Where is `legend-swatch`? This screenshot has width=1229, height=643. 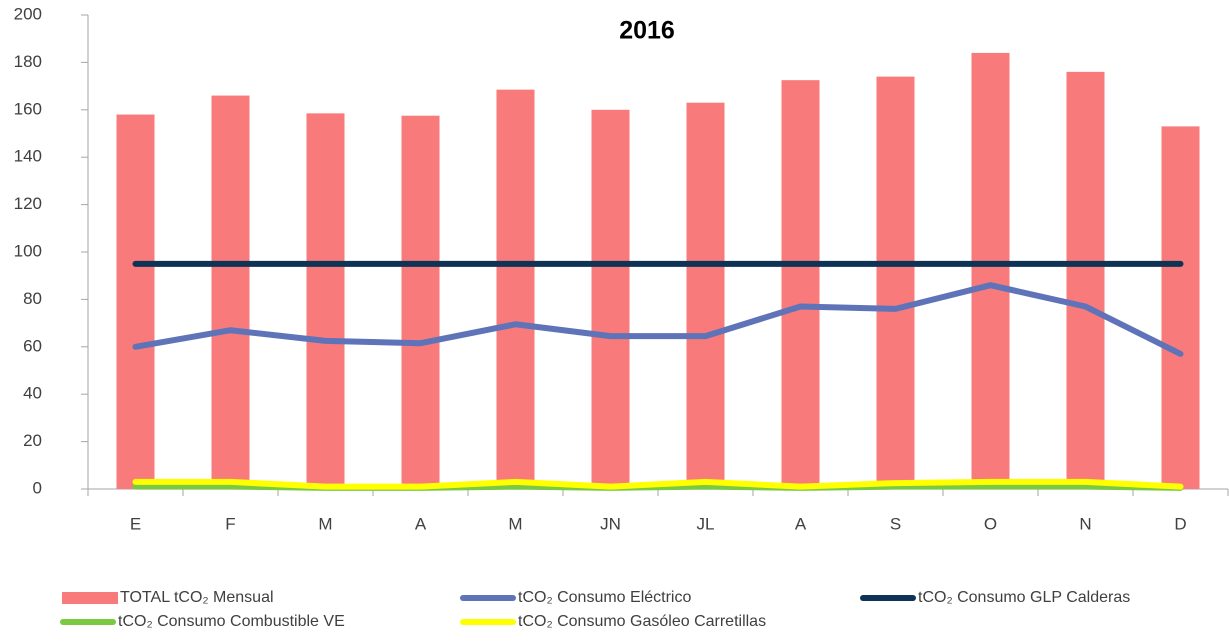 legend-swatch is located at coordinates (90, 598).